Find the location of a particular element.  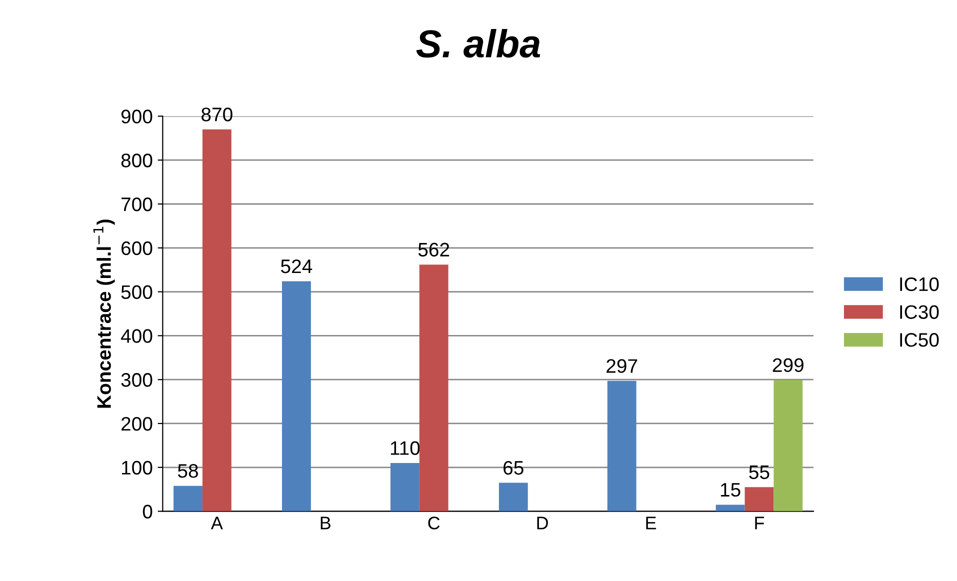

chart-title: S. alba is located at coordinates (478, 43).